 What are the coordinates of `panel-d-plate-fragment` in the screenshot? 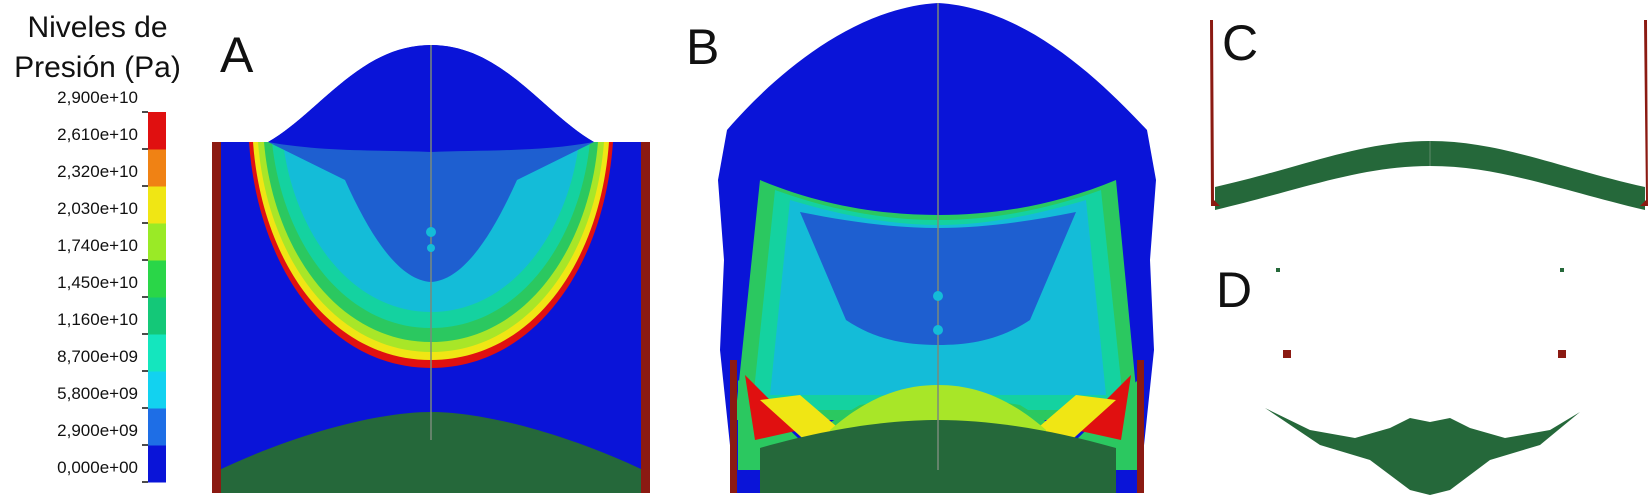 It's located at (1422, 451).